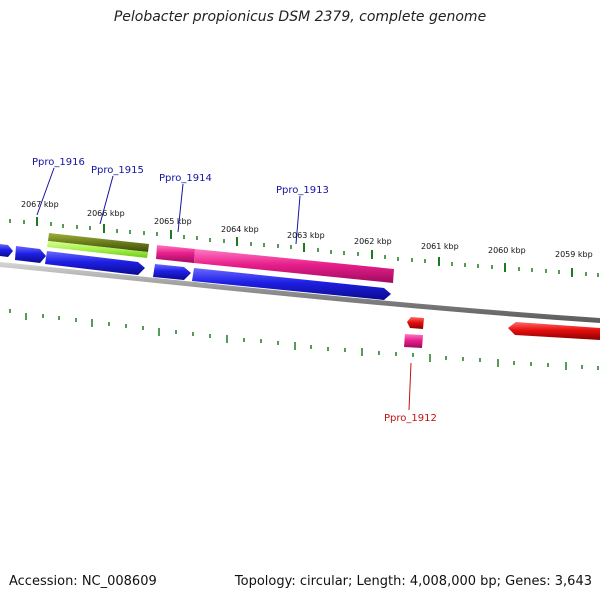 The image size is (600, 600). Describe the element at coordinates (413, 341) in the screenshot. I see `gene-ppro-1912` at that location.